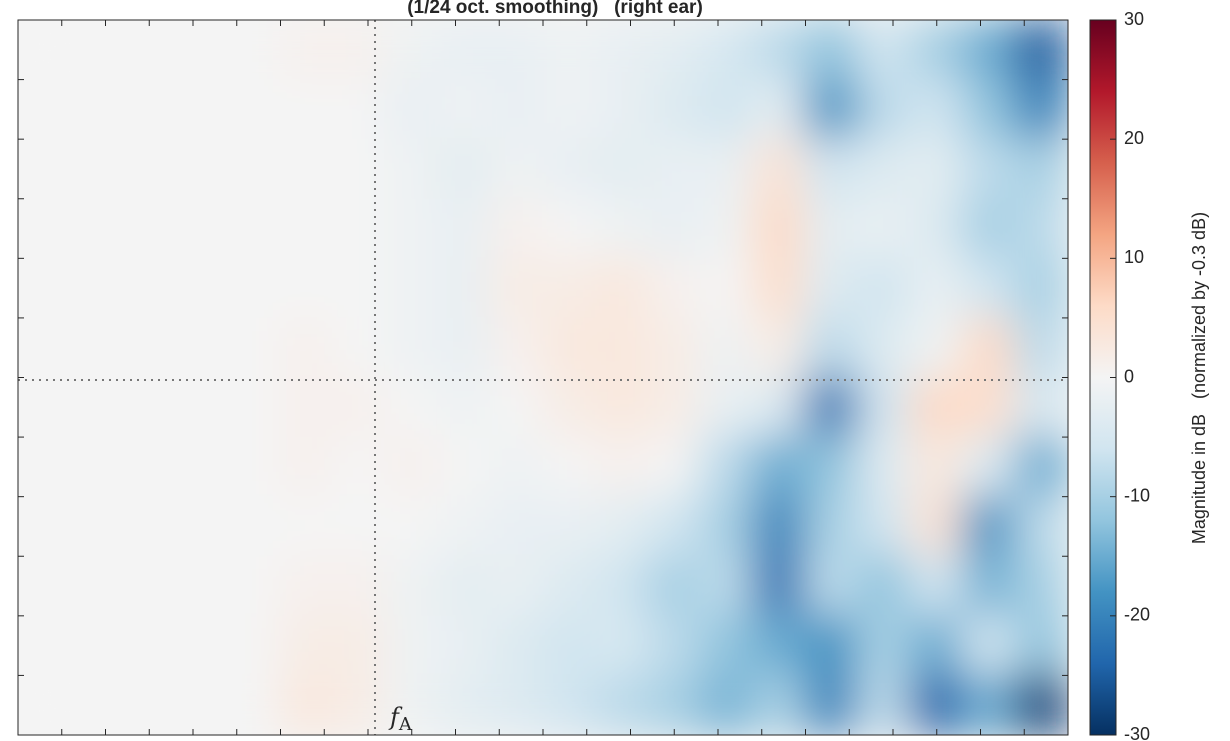  What do you see at coordinates (1134, 19) in the screenshot?
I see `colorbar-tick-label: 30` at bounding box center [1134, 19].